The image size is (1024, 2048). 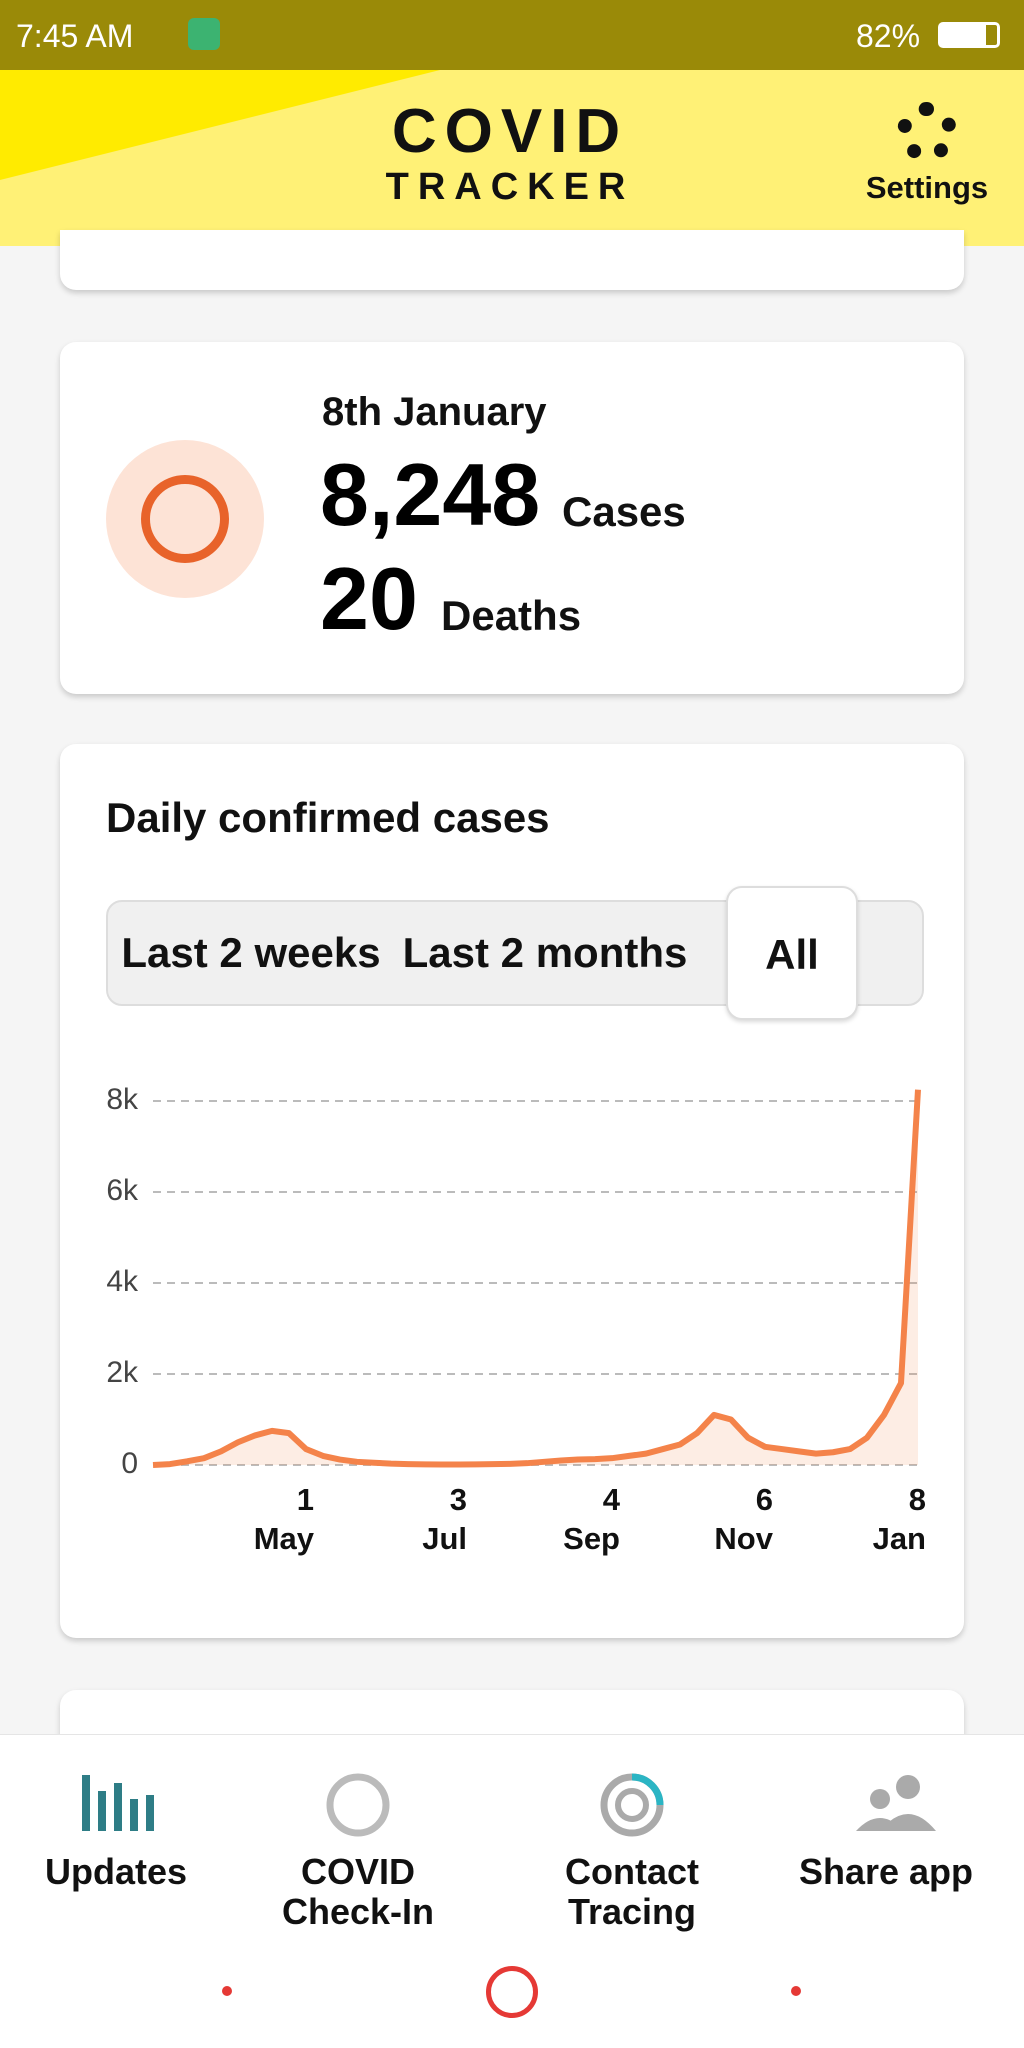 What do you see at coordinates (886, 1871) in the screenshot?
I see `nav-label: Share app` at bounding box center [886, 1871].